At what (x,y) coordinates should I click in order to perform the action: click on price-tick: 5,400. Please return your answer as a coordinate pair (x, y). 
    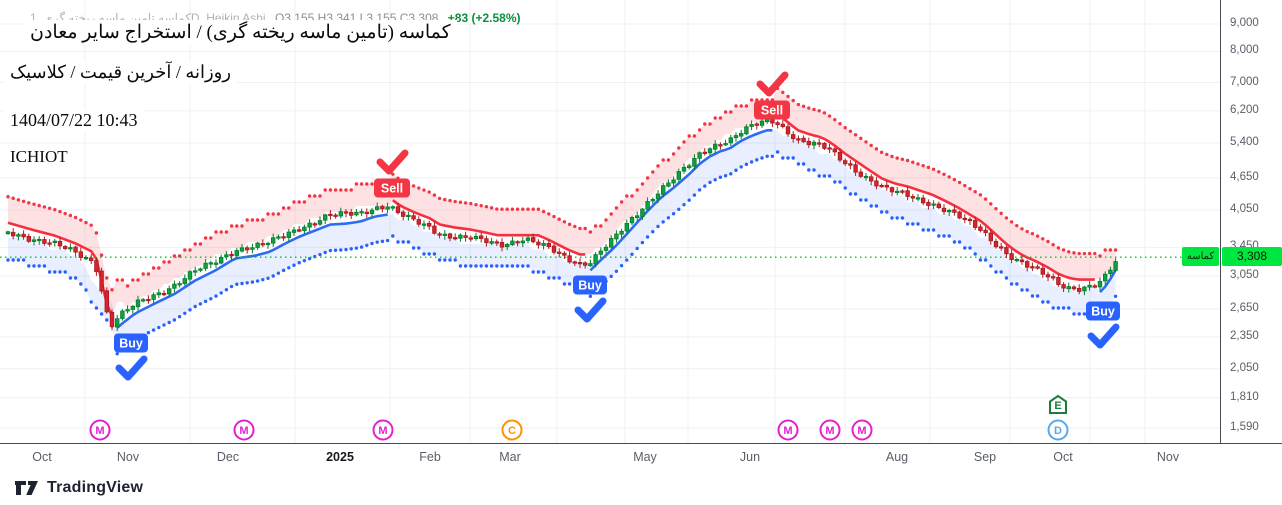
    Looking at the image, I should click on (1244, 142).